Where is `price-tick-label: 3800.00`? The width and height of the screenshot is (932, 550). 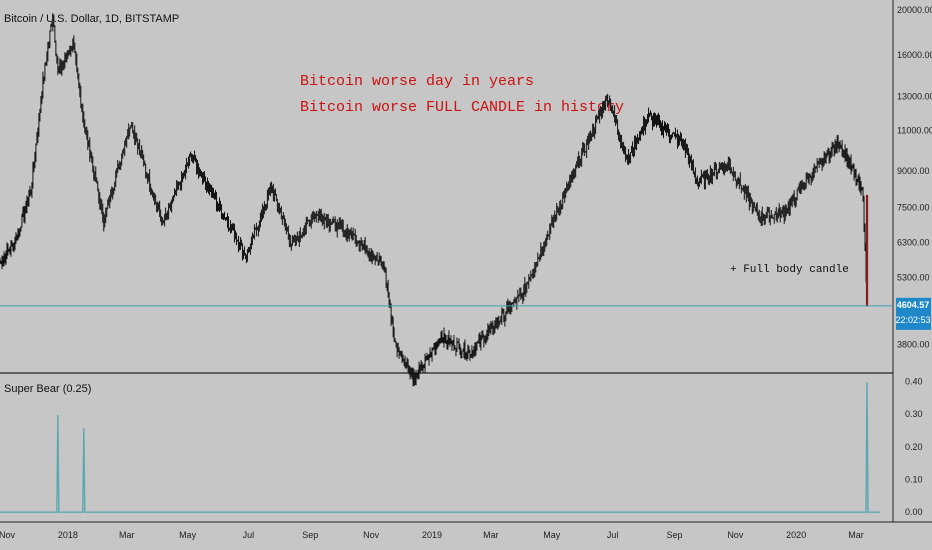
price-tick-label: 3800.00 is located at coordinates (913, 345).